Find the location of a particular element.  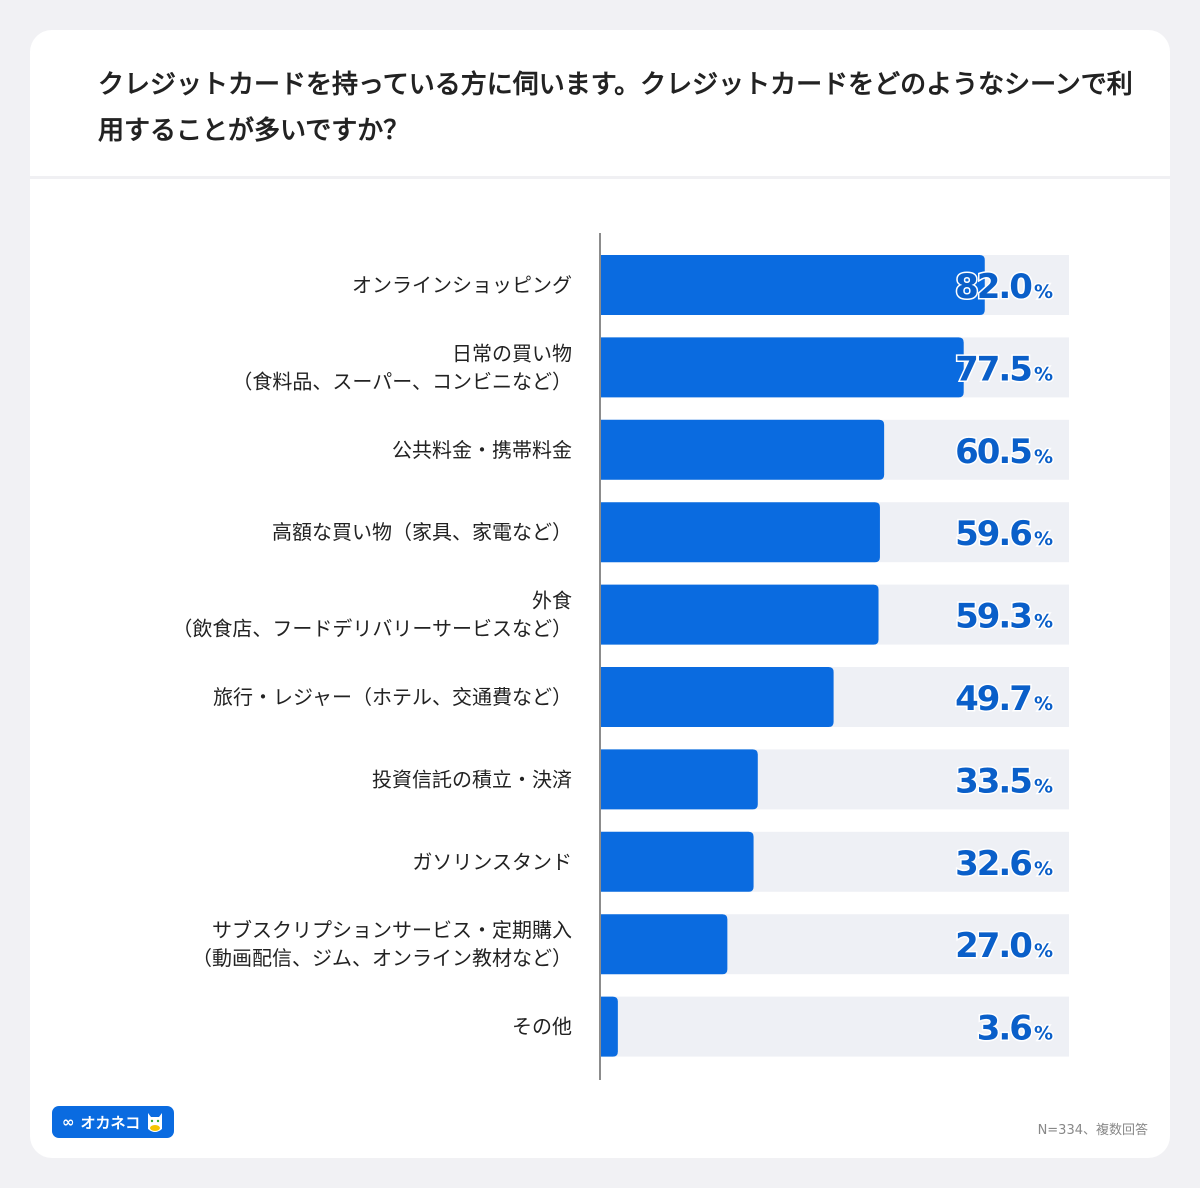

infinity-icon: ∞ is located at coordinates (68, 1122).